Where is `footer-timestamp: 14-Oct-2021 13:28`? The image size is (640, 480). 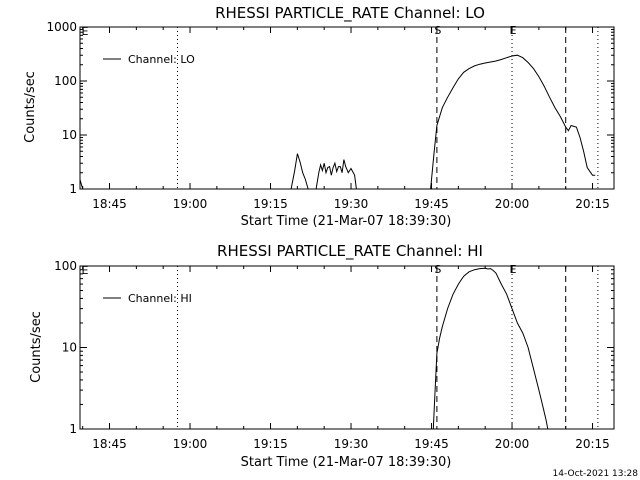
footer-timestamp: 14-Oct-2021 13:28 is located at coordinates (596, 474).